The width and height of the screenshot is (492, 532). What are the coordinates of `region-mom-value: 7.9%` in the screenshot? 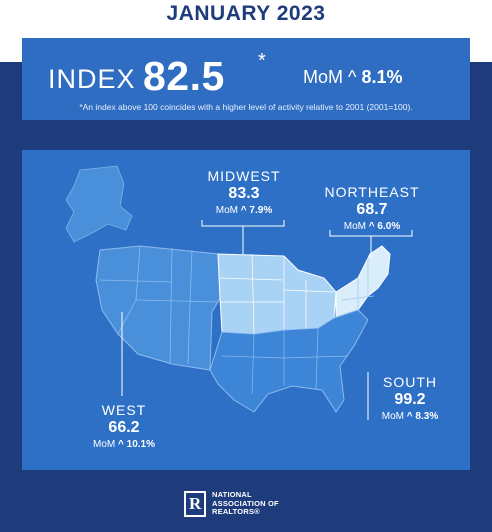 It's located at (261, 210).